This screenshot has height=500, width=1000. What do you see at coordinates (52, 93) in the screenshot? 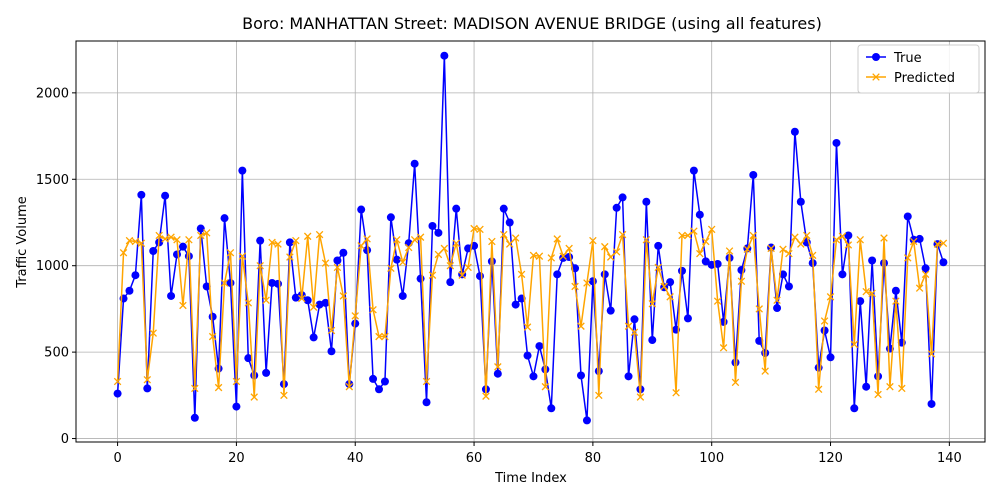
I see `y-tick-label: 2000` at bounding box center [52, 93].